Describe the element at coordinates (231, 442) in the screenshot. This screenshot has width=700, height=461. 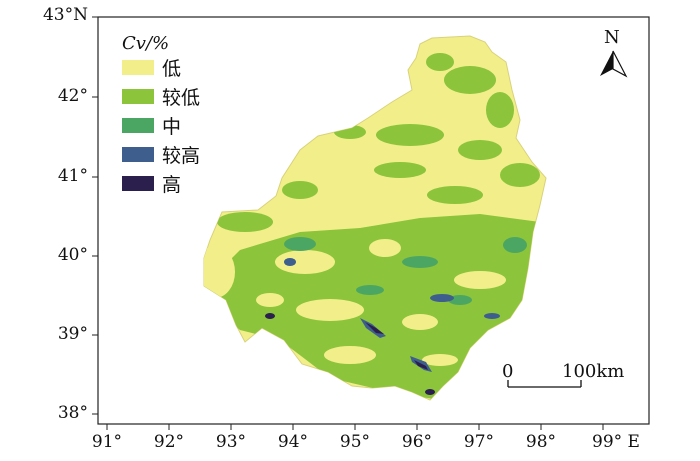
I see `lon-label-93: 93°` at that location.